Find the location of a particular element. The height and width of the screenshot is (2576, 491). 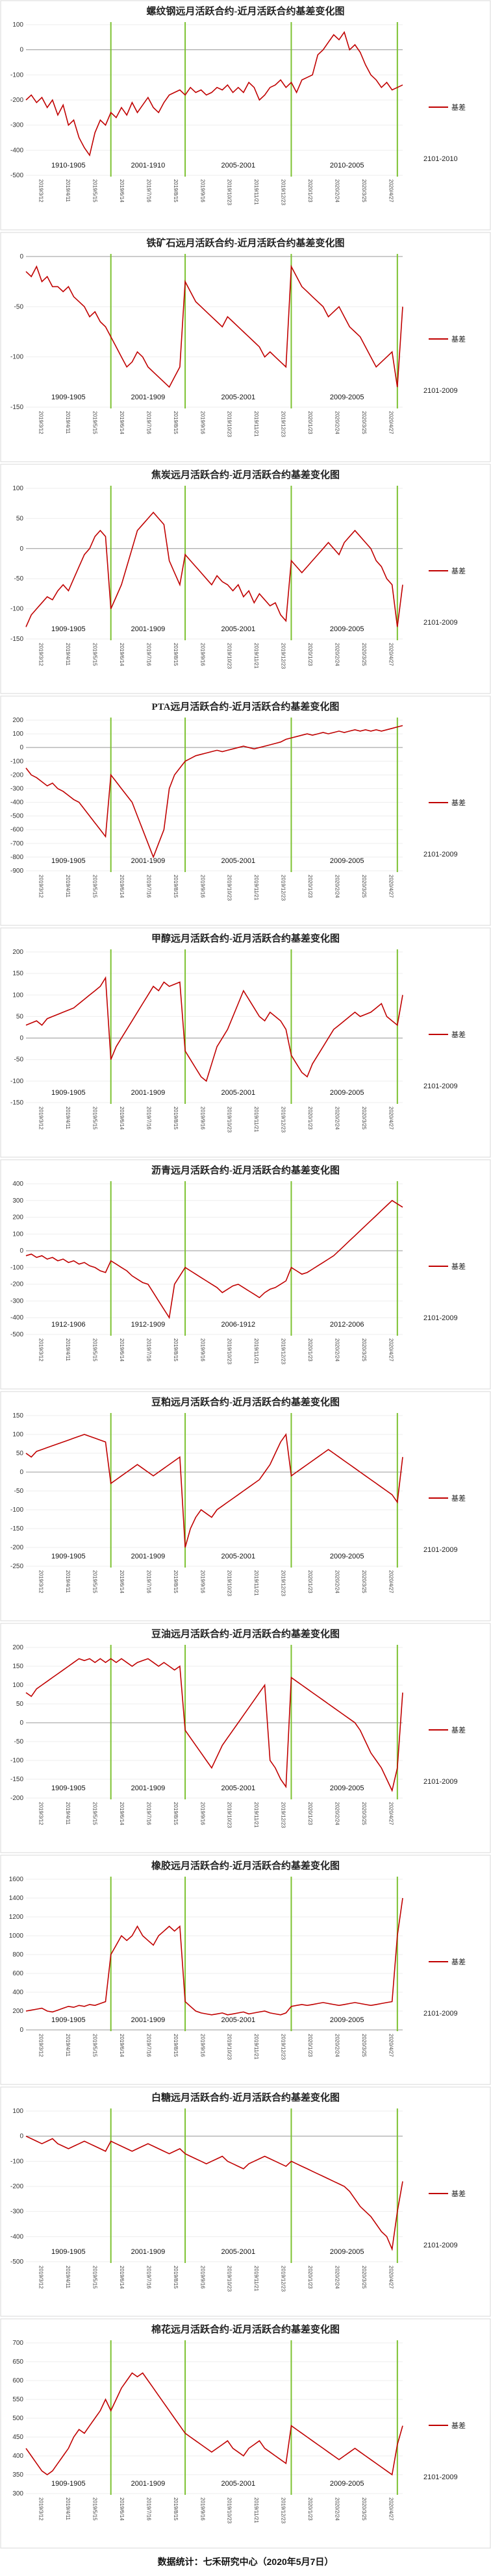

y-tick-label: -200 is located at coordinates (16, 1284).